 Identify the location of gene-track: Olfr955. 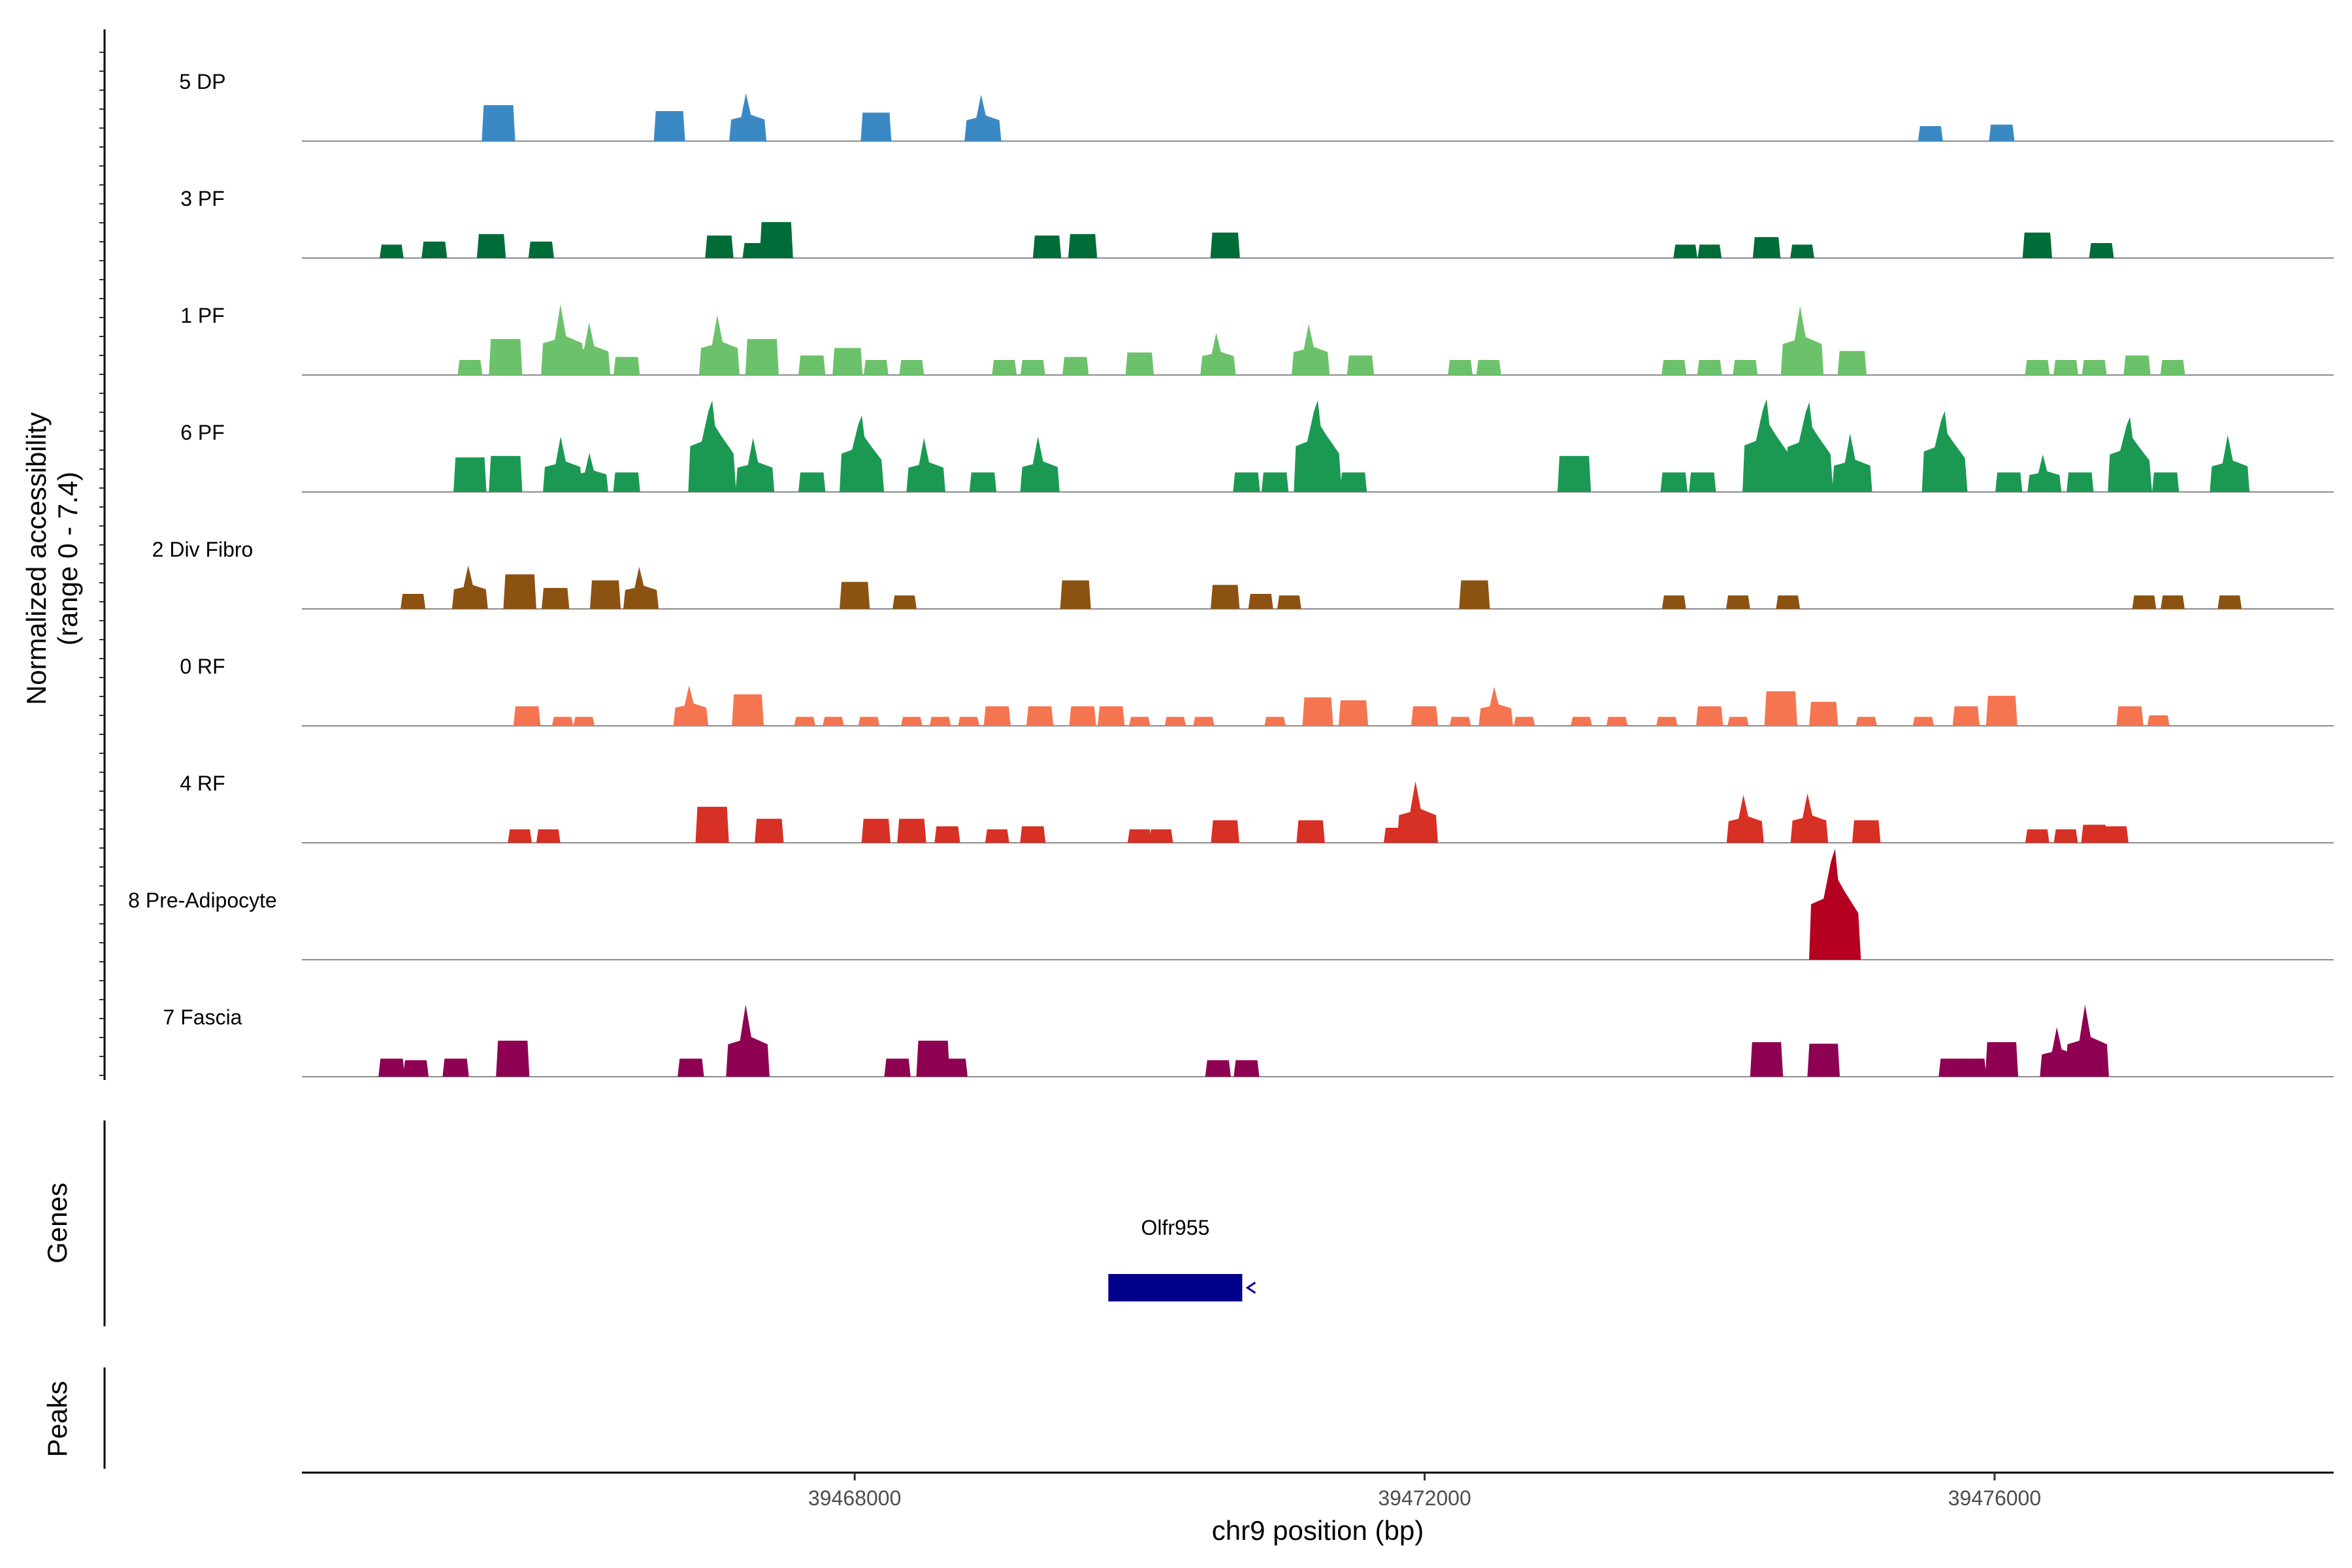
(1182, 1258).